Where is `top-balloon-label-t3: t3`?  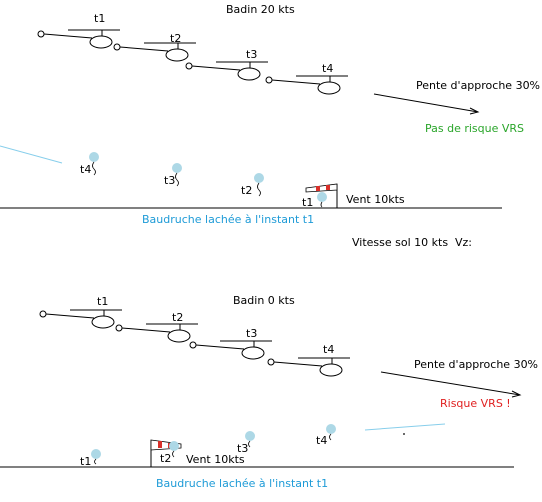
top-balloon-label-t3: t3 is located at coordinates (169, 180).